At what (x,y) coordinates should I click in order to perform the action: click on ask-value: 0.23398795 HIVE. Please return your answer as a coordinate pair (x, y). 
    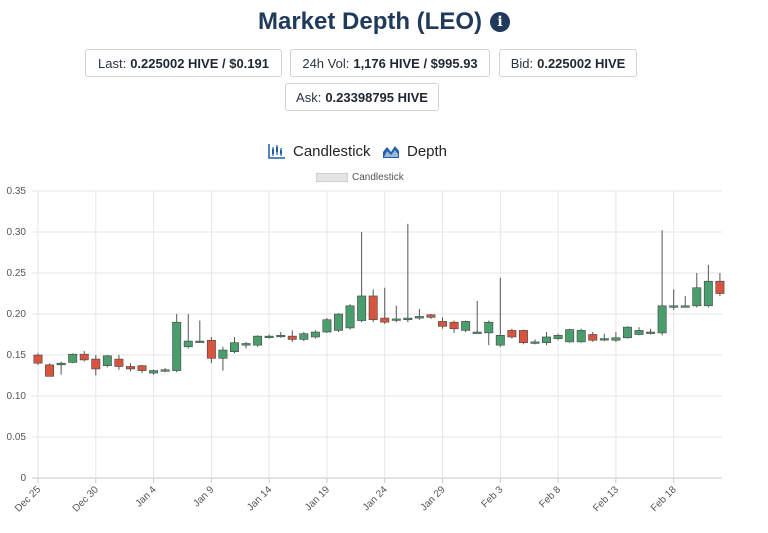
    Looking at the image, I should click on (376, 97).